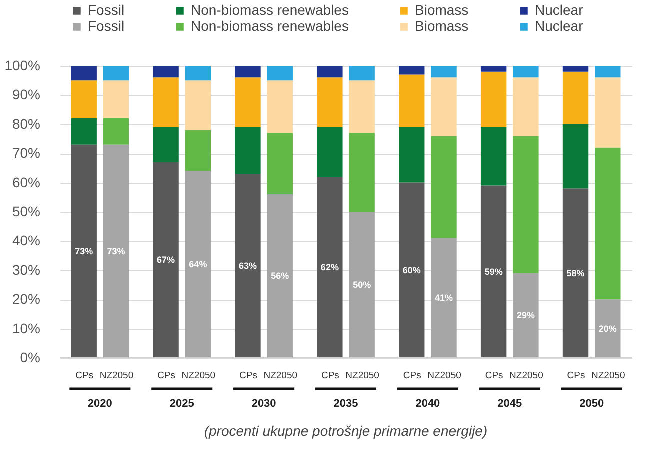 The image size is (653, 460). What do you see at coordinates (182, 404) in the screenshot?
I see `text: 2025` at bounding box center [182, 404].